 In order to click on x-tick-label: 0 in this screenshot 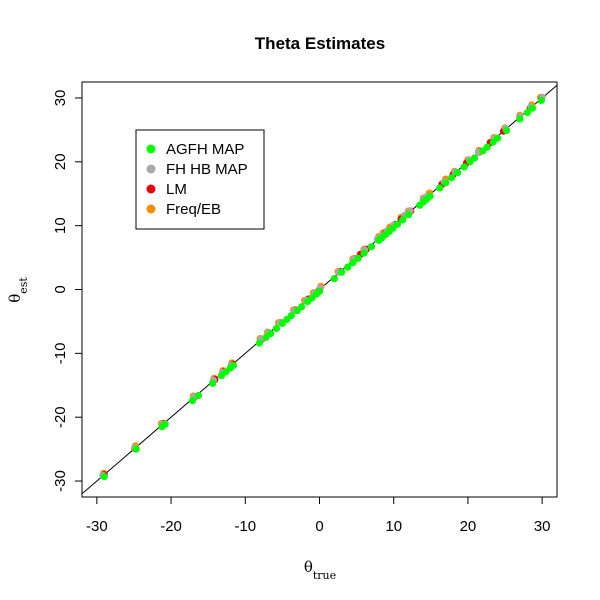, I will do `click(319, 526)`.